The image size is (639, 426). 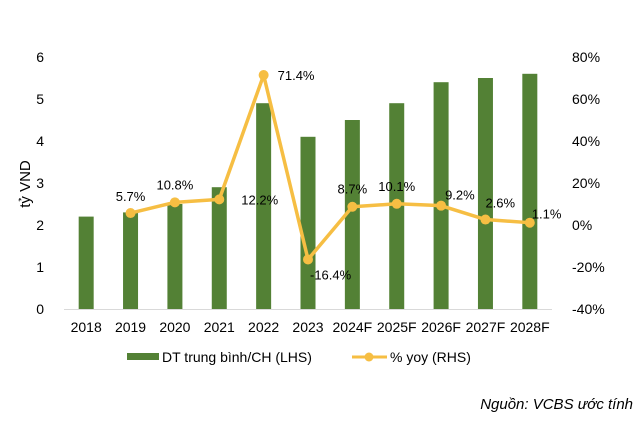 I want to click on y-tick-label: 3, so click(x=40, y=183).